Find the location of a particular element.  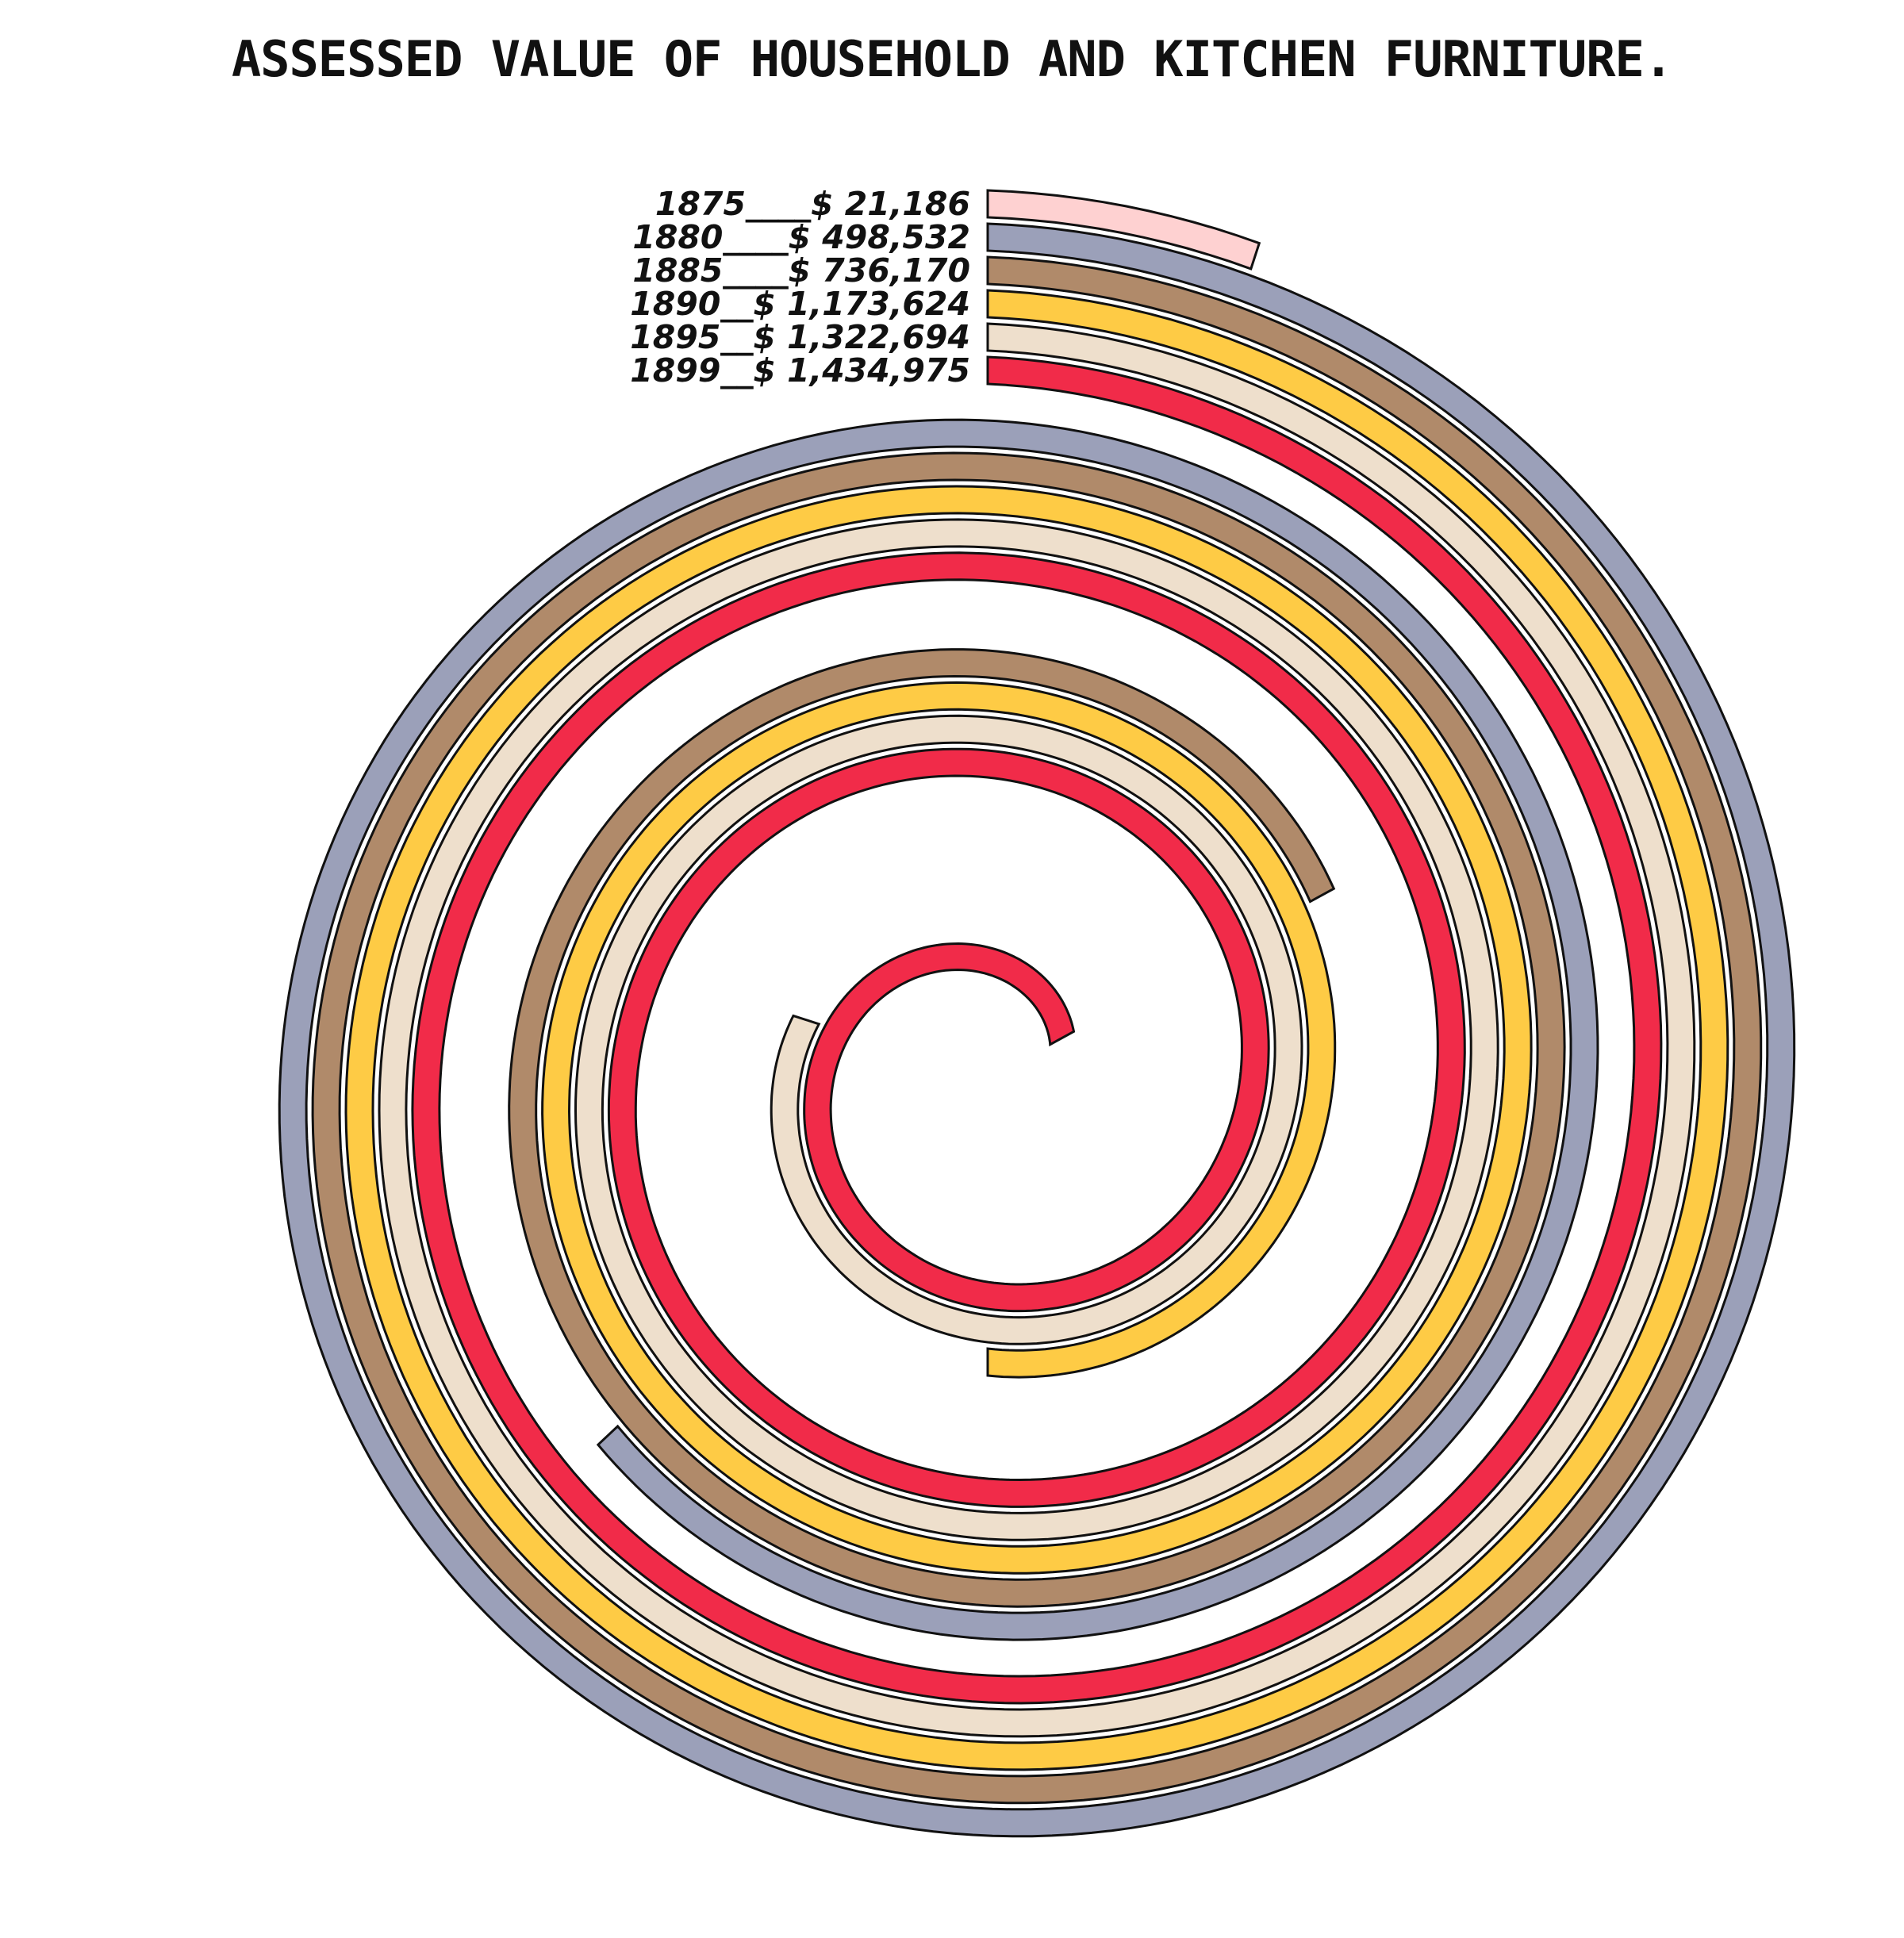

series-label-1875: 1875____$ 21,186 is located at coordinates (812, 204).